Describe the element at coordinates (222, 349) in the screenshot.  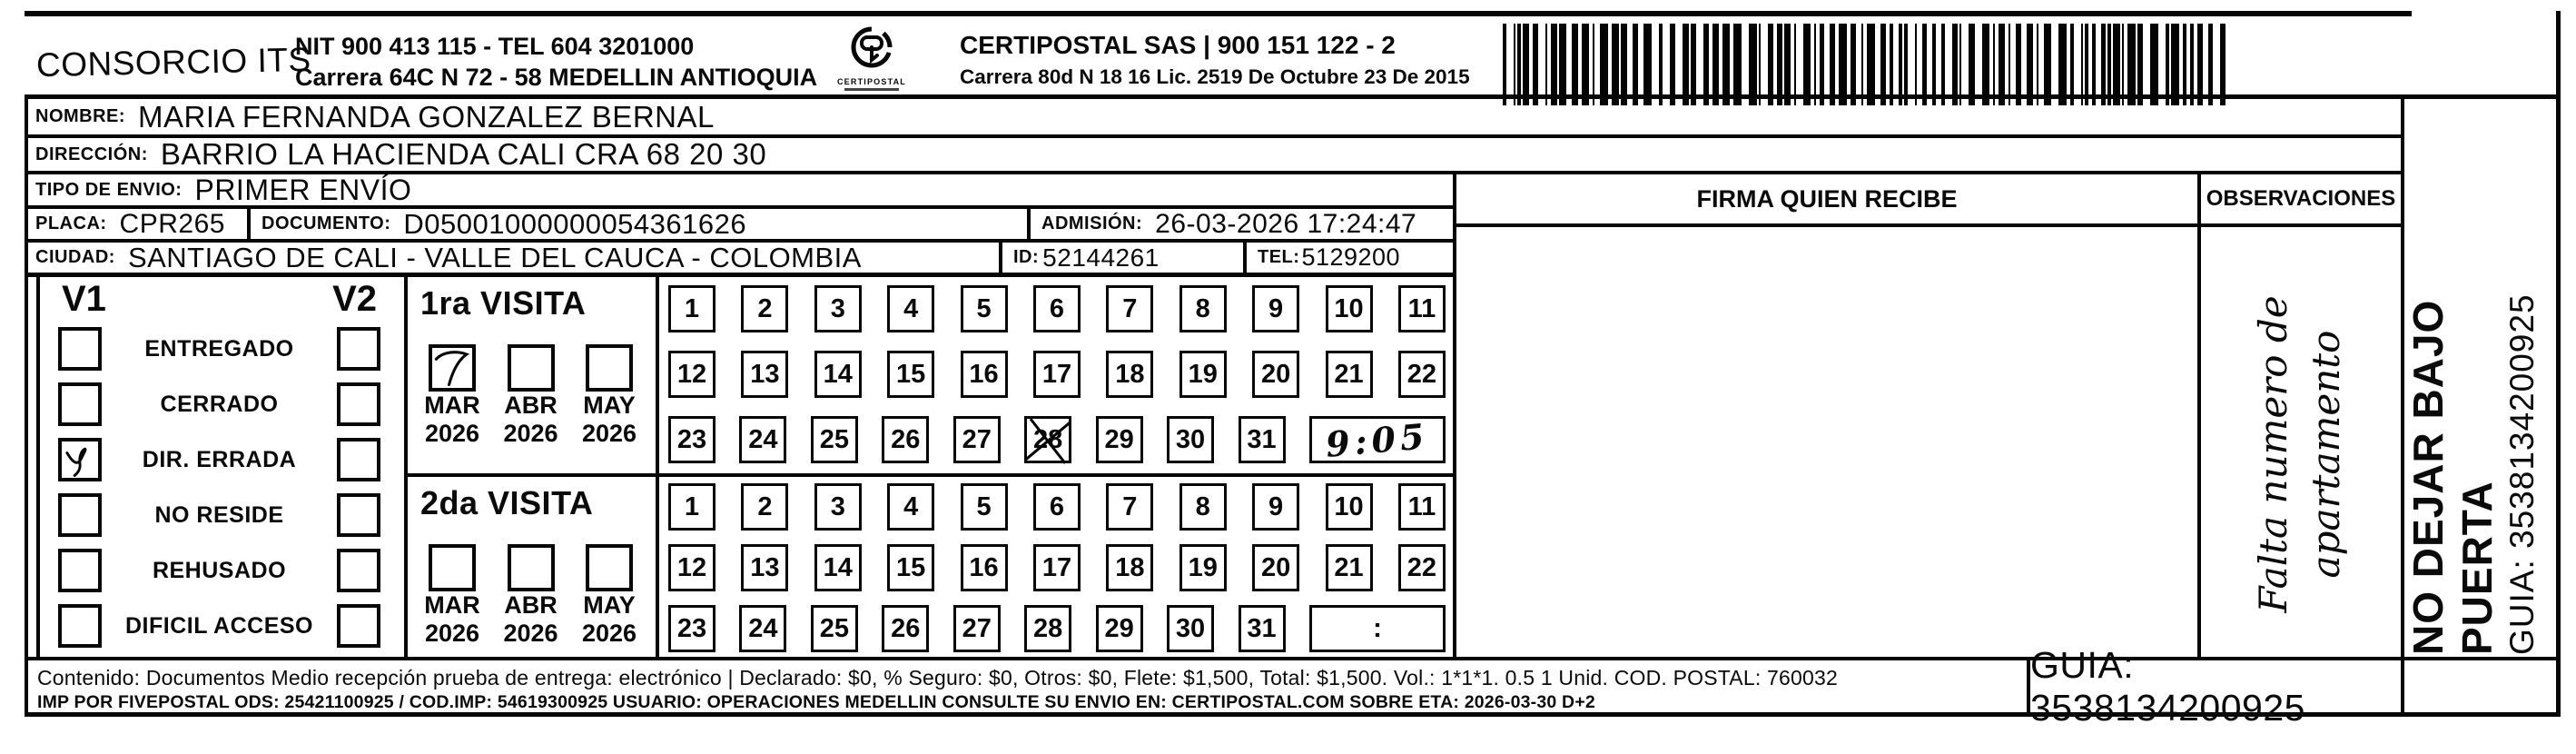
I see `status-option-row: ENTREGADO` at that location.